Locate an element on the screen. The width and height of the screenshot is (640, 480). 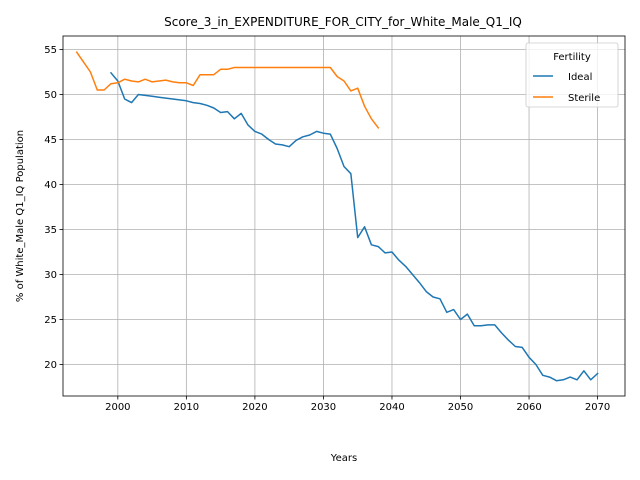
x-tick-label: 2060 is located at coordinates (528, 407).